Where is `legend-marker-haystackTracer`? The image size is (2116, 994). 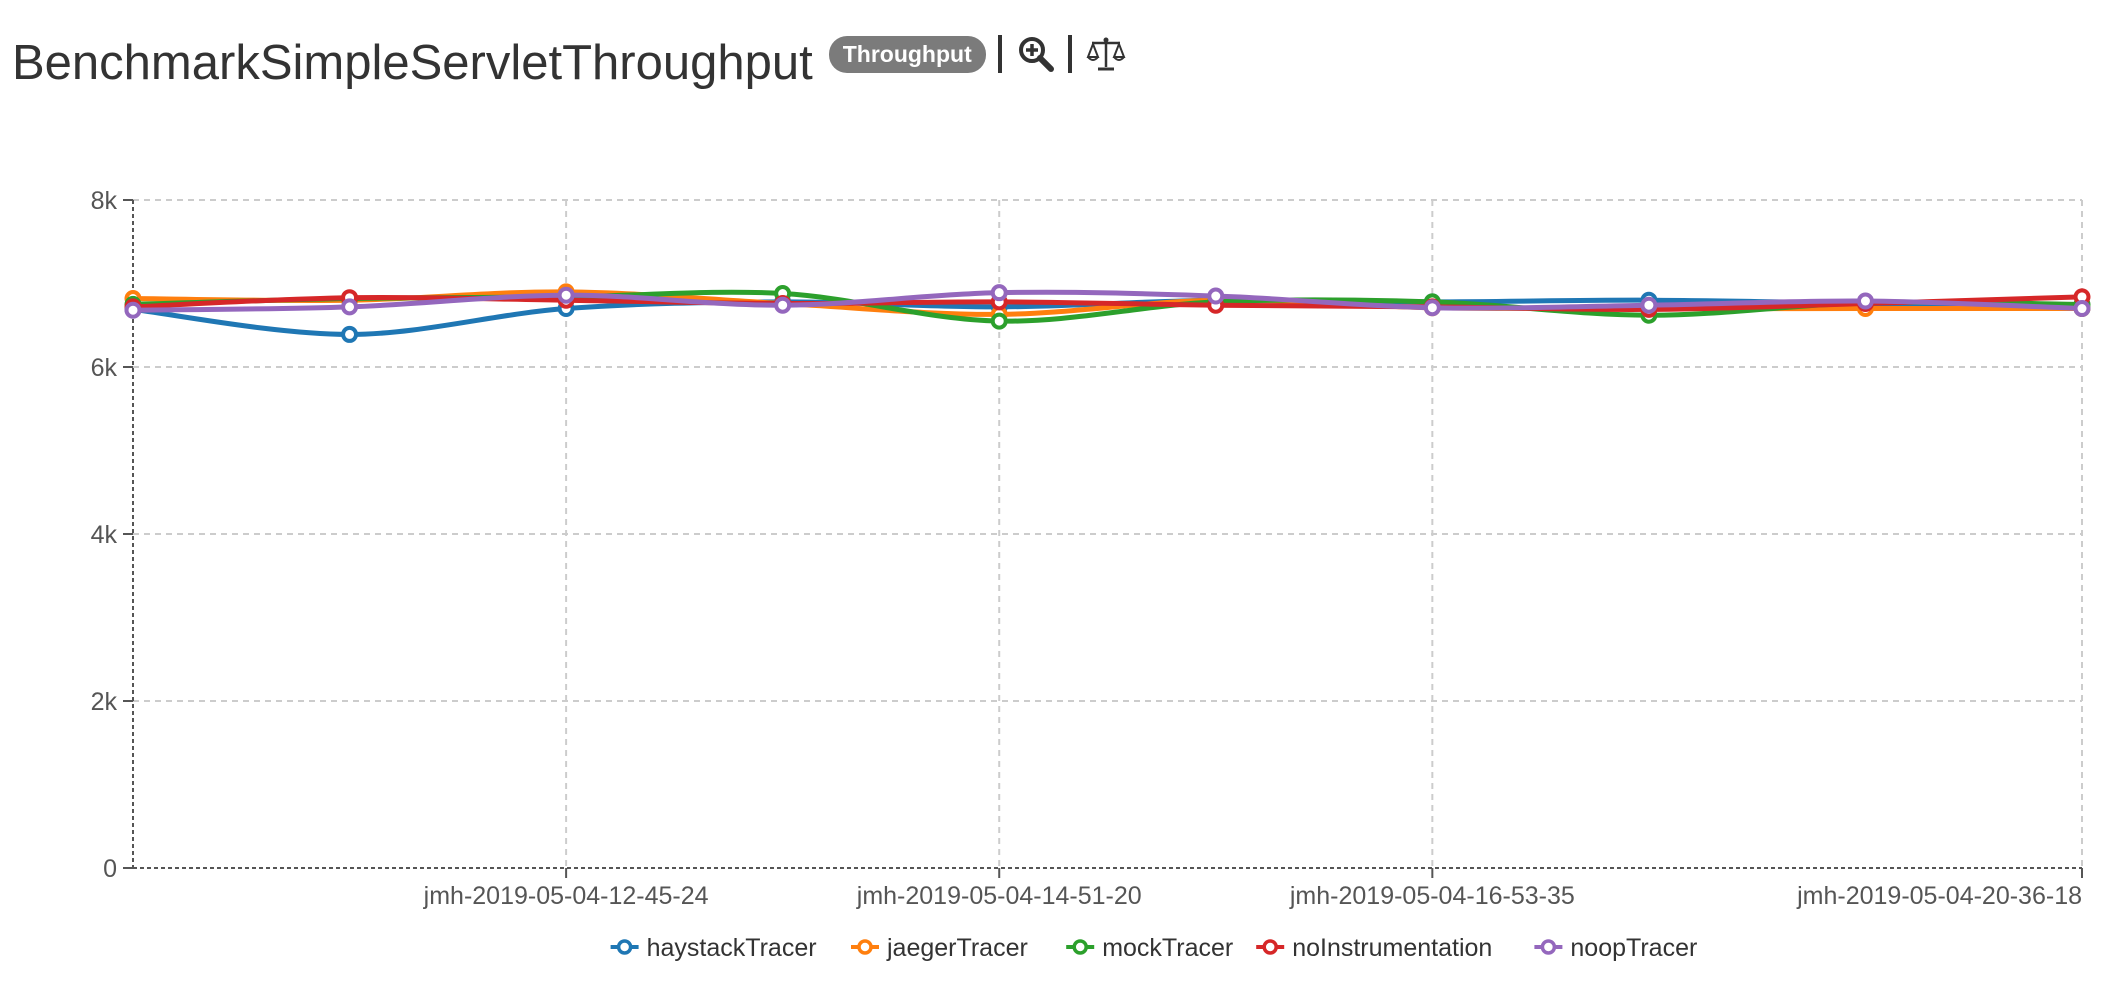
legend-marker-haystackTracer is located at coordinates (624, 947).